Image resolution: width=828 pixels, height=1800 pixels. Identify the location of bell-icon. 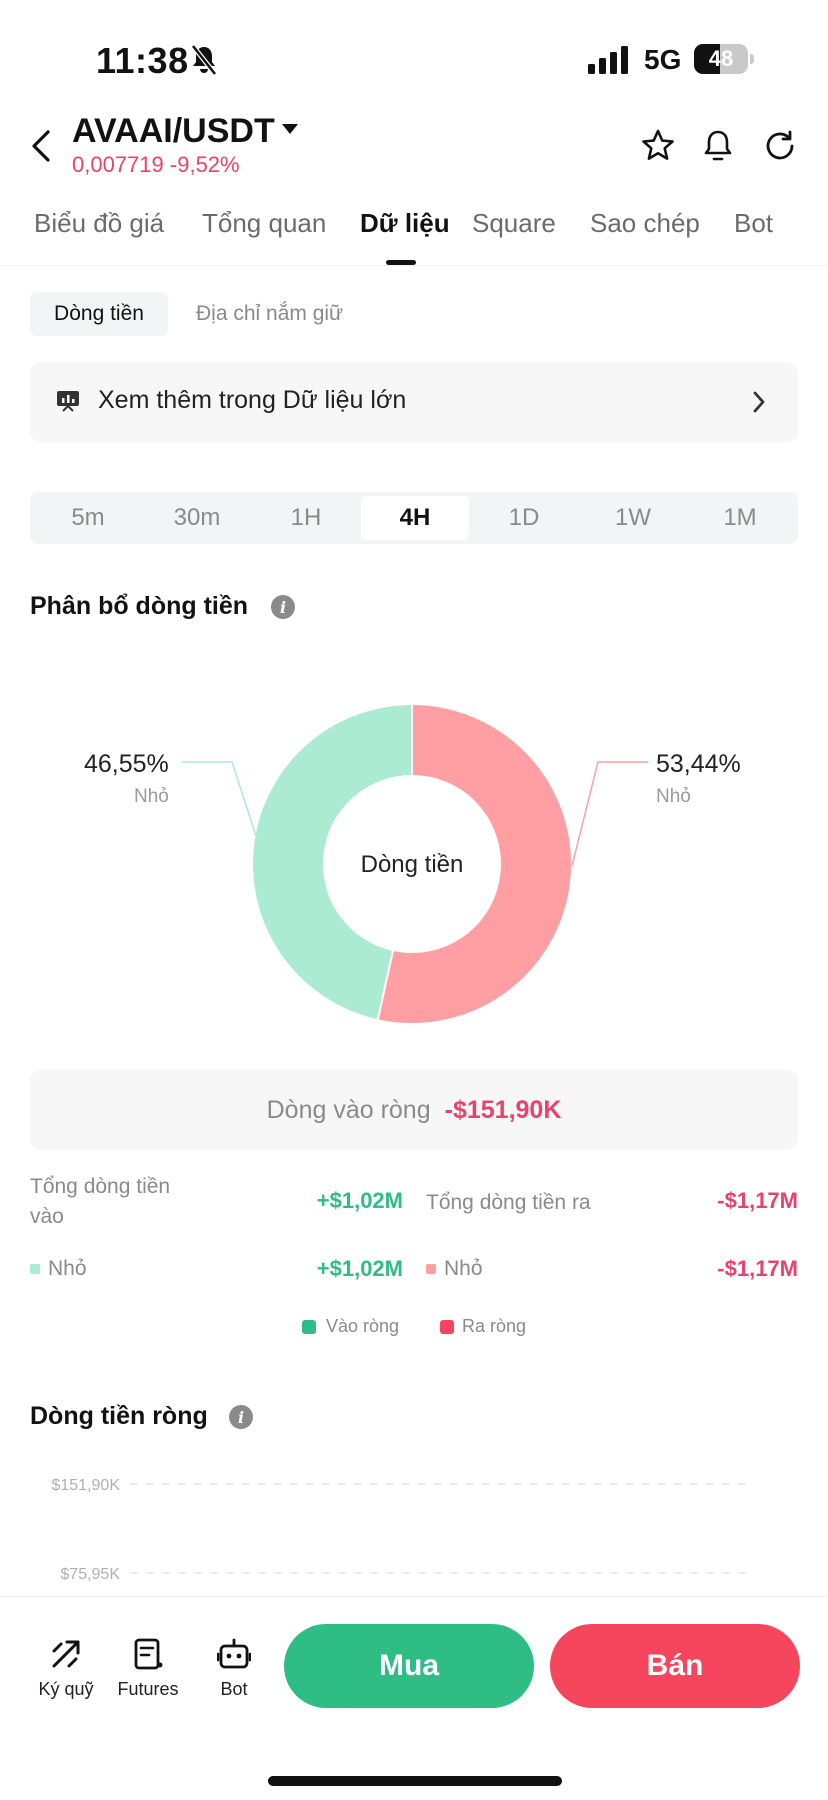
(718, 146).